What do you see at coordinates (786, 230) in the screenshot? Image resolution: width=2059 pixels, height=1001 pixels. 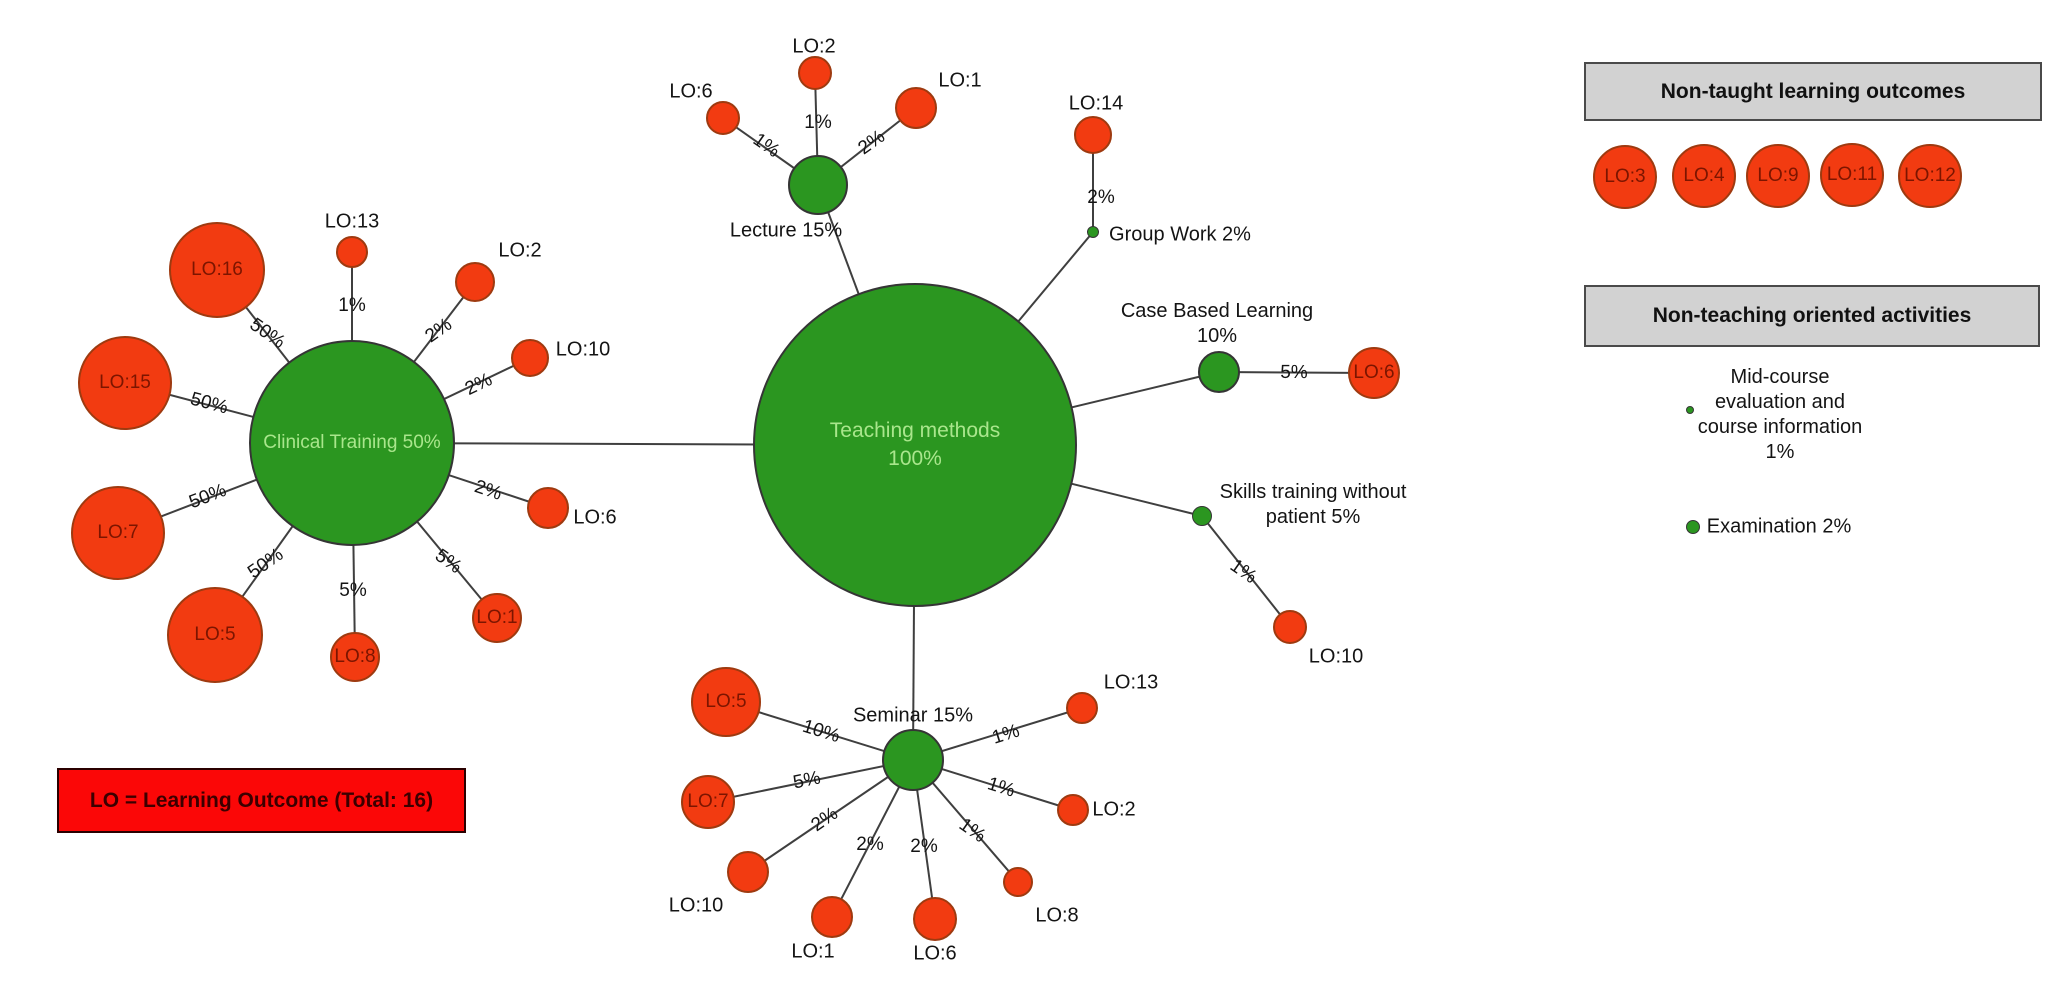 I see `node-label-lecture: Lecture 15%` at bounding box center [786, 230].